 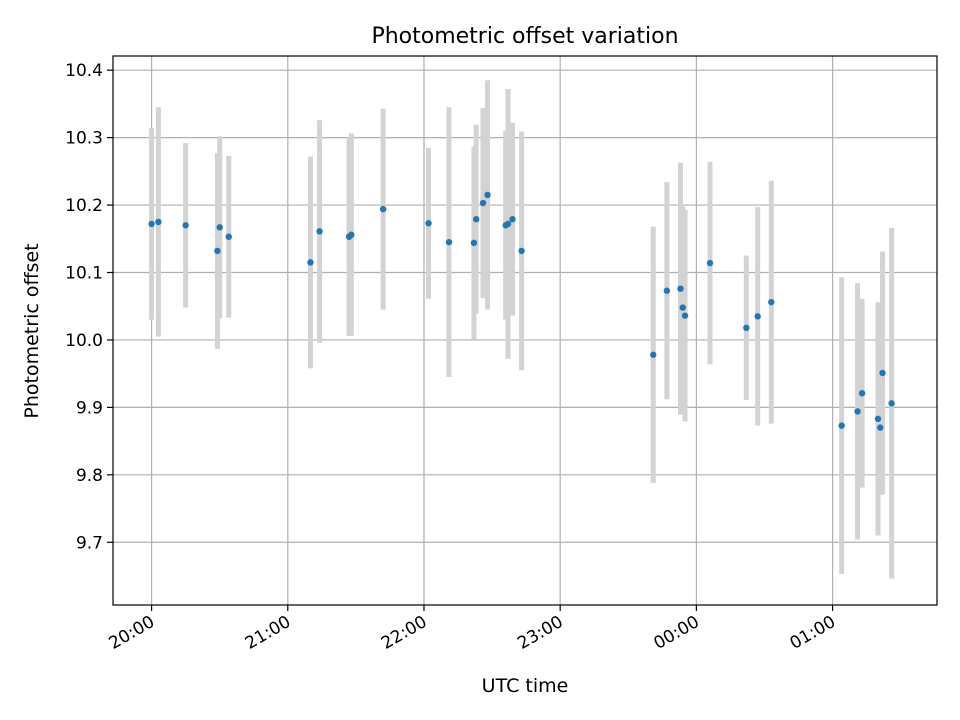 I want to click on x-axis-label: UTC time, so click(x=525, y=686).